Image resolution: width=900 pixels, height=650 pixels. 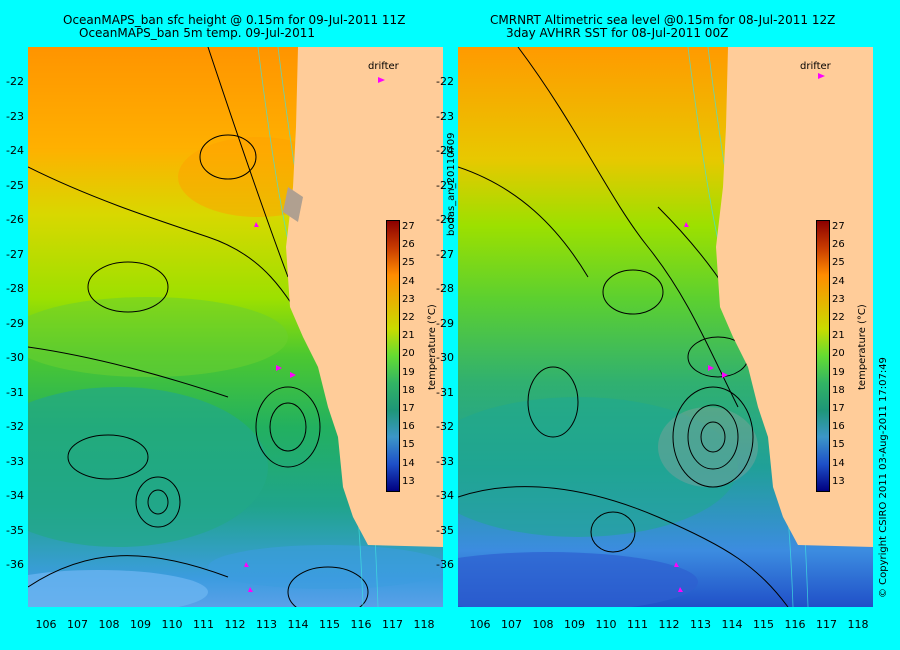 I want to click on right-land, so click(x=794, y=297).